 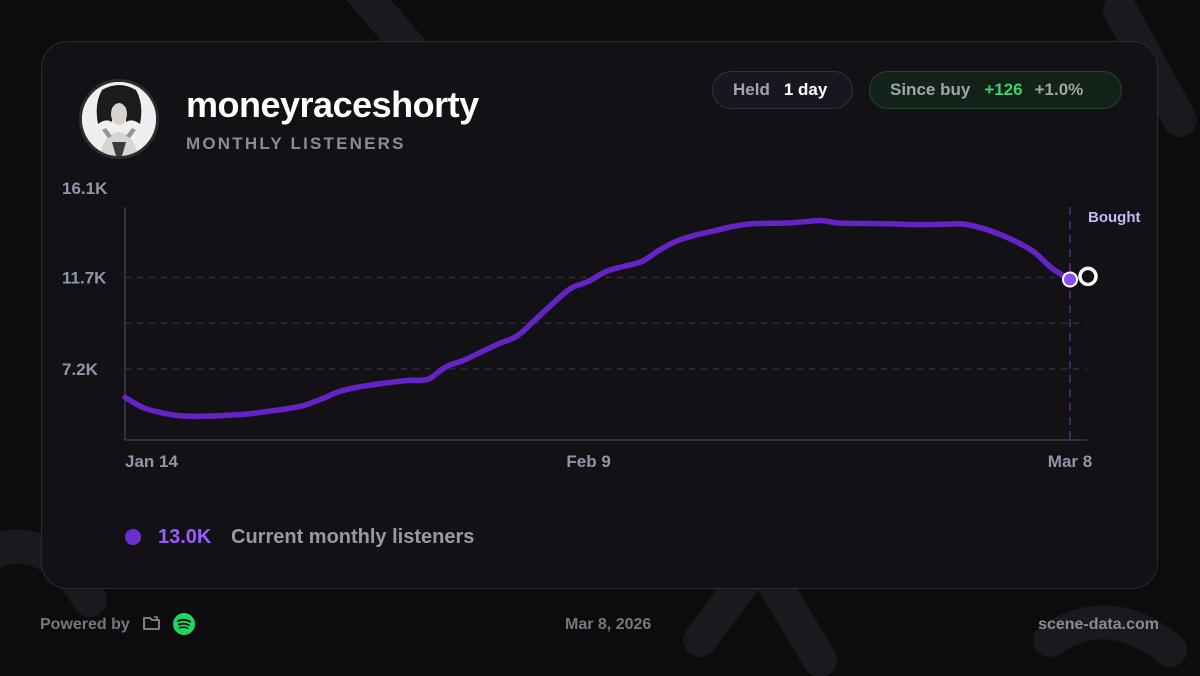 I want to click on artist-avatar, so click(x=119, y=119).